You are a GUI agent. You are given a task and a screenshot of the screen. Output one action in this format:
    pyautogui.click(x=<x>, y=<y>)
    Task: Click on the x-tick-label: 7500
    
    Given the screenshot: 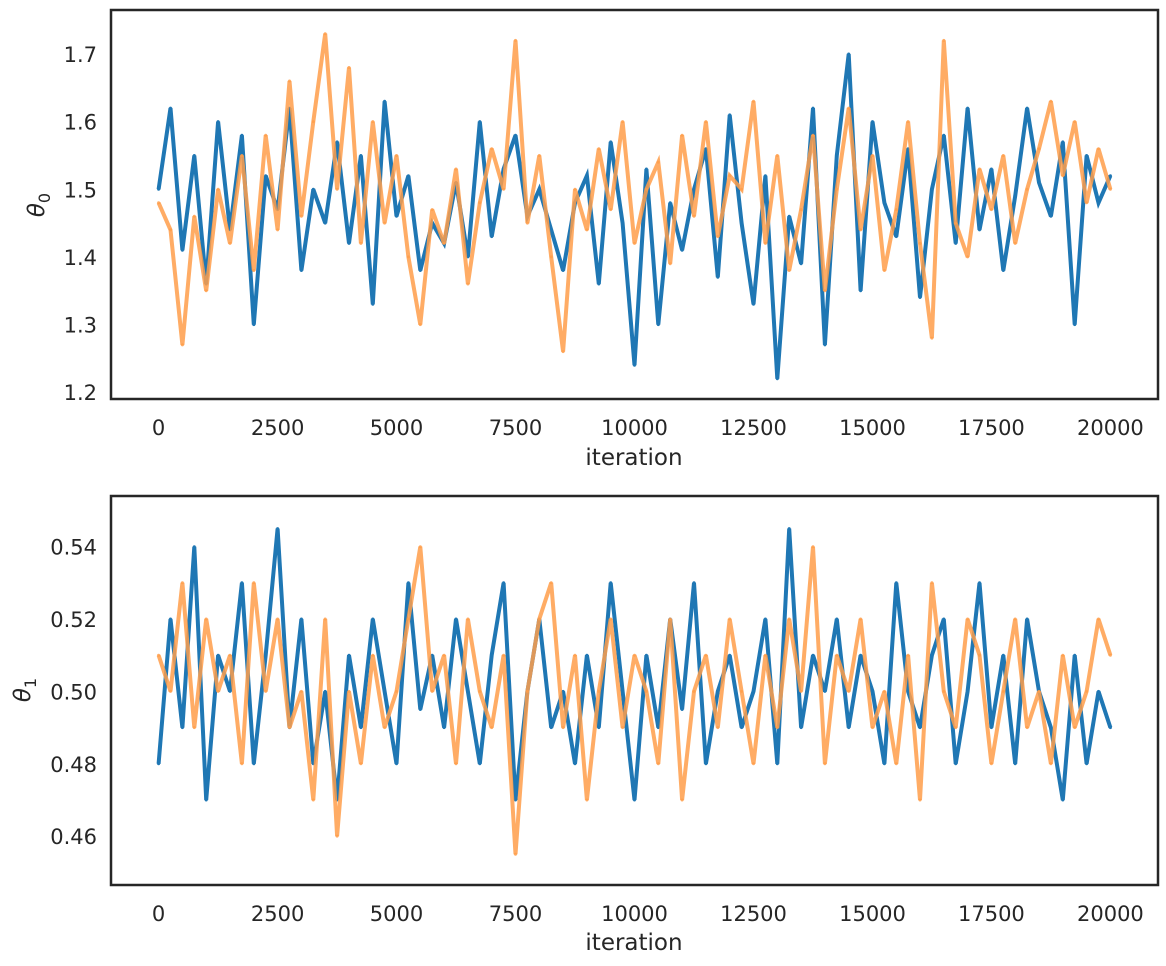 What is the action you would take?
    pyautogui.click(x=515, y=428)
    